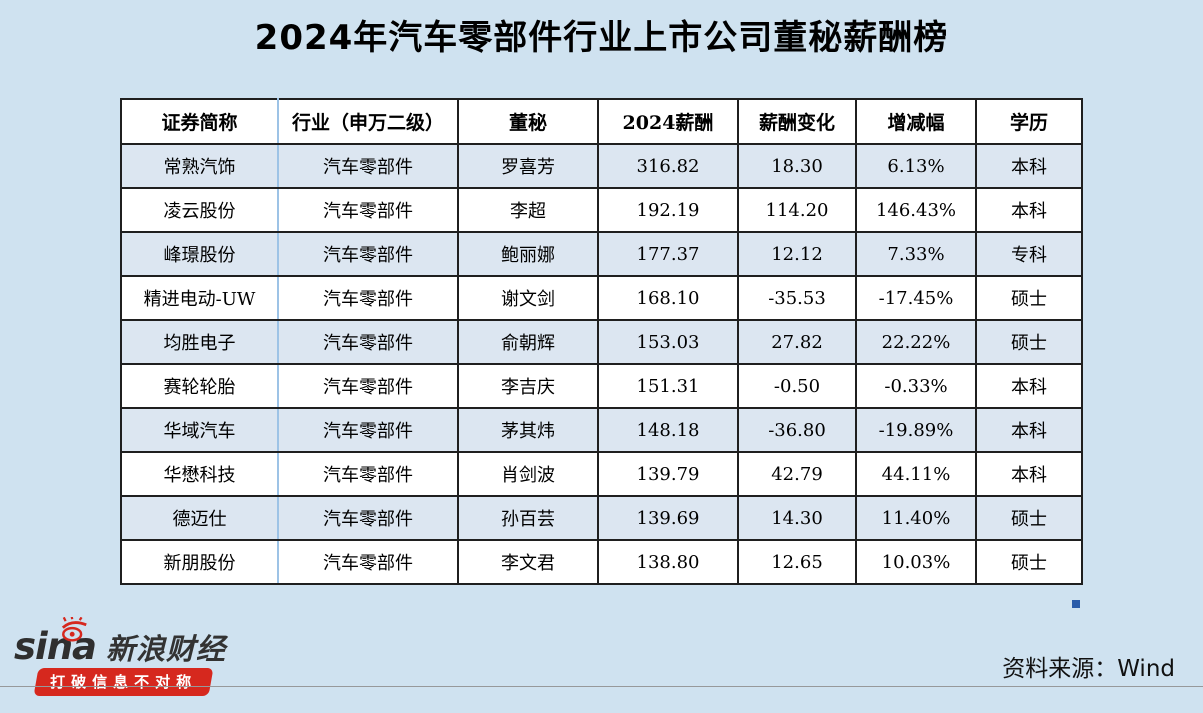 The width and height of the screenshot is (1203, 713). Describe the element at coordinates (916, 386) in the screenshot. I see `table-cell: -0.33%` at that location.